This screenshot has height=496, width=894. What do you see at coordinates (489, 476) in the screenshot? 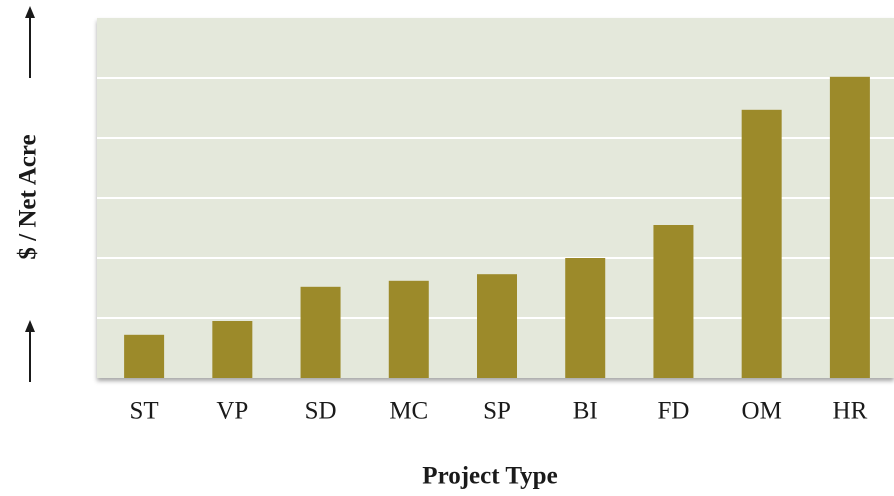
I see `x-axis-title: Project Type` at bounding box center [489, 476].